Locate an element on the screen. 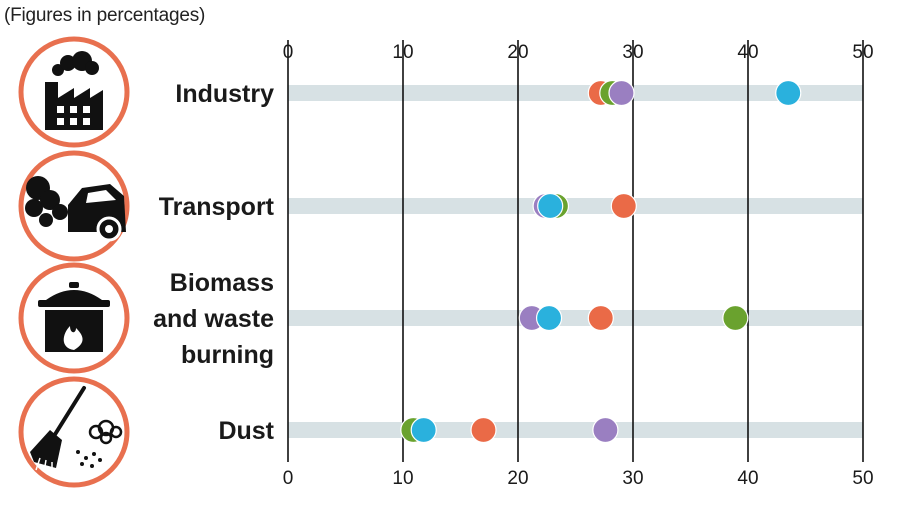 The width and height of the screenshot is (900, 505). tick-label-top-30: 30 is located at coordinates (632, 52).